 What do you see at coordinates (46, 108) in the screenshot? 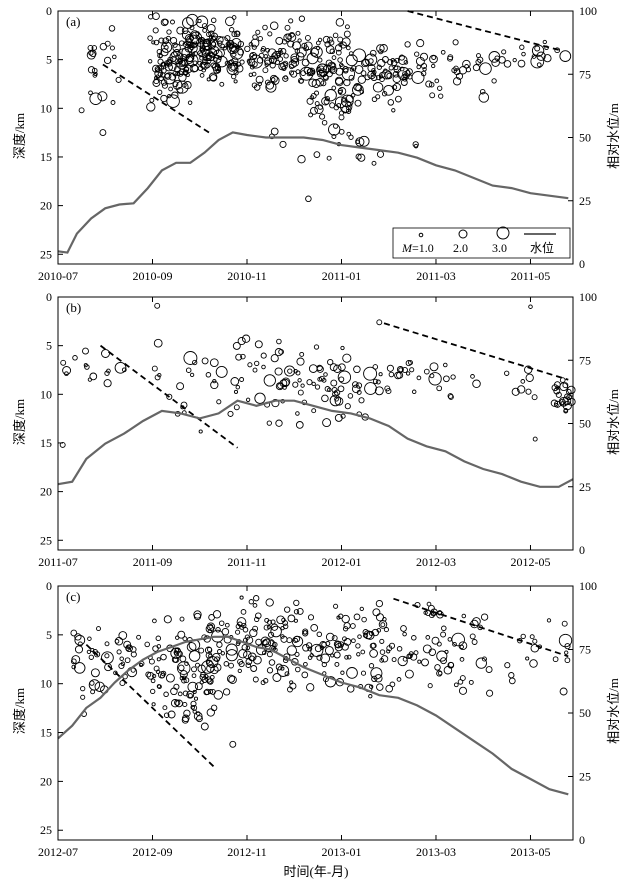
I see `depth-tick-label-a-10: 10` at bounding box center [46, 108].